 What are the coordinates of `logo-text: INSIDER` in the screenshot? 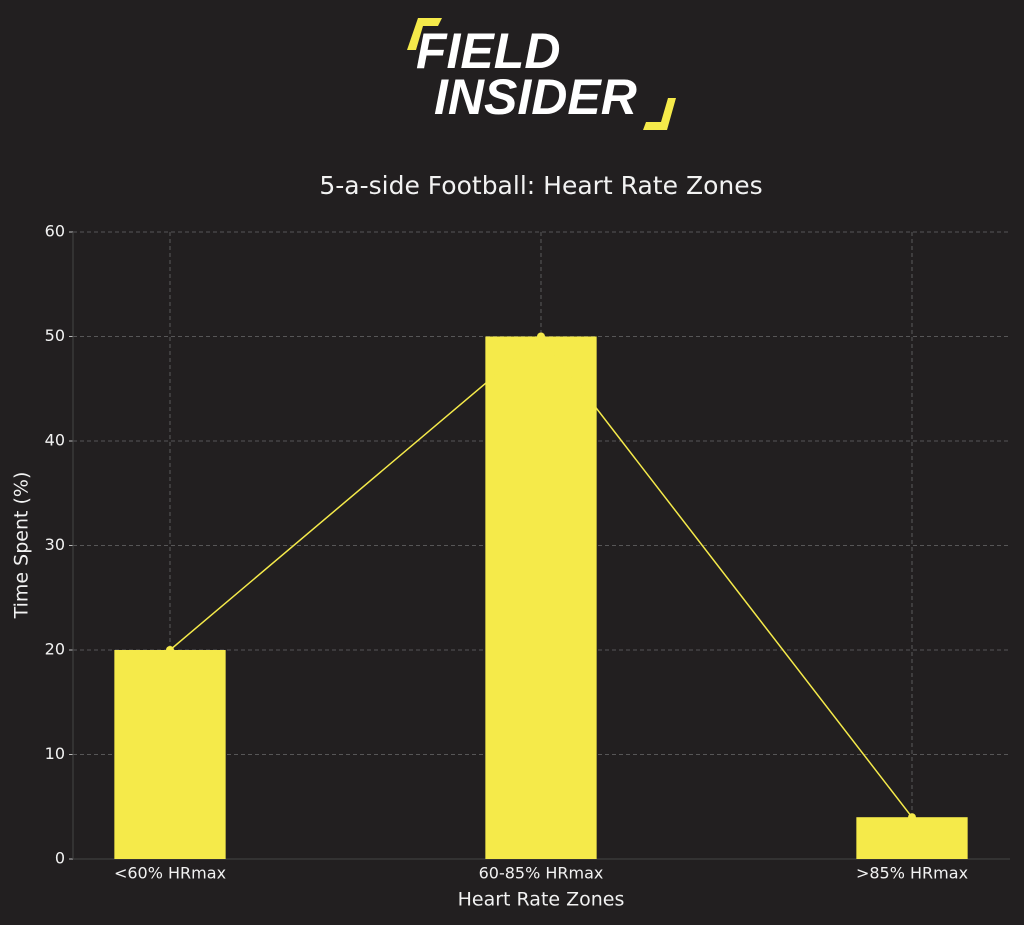 It's located at (535, 97).